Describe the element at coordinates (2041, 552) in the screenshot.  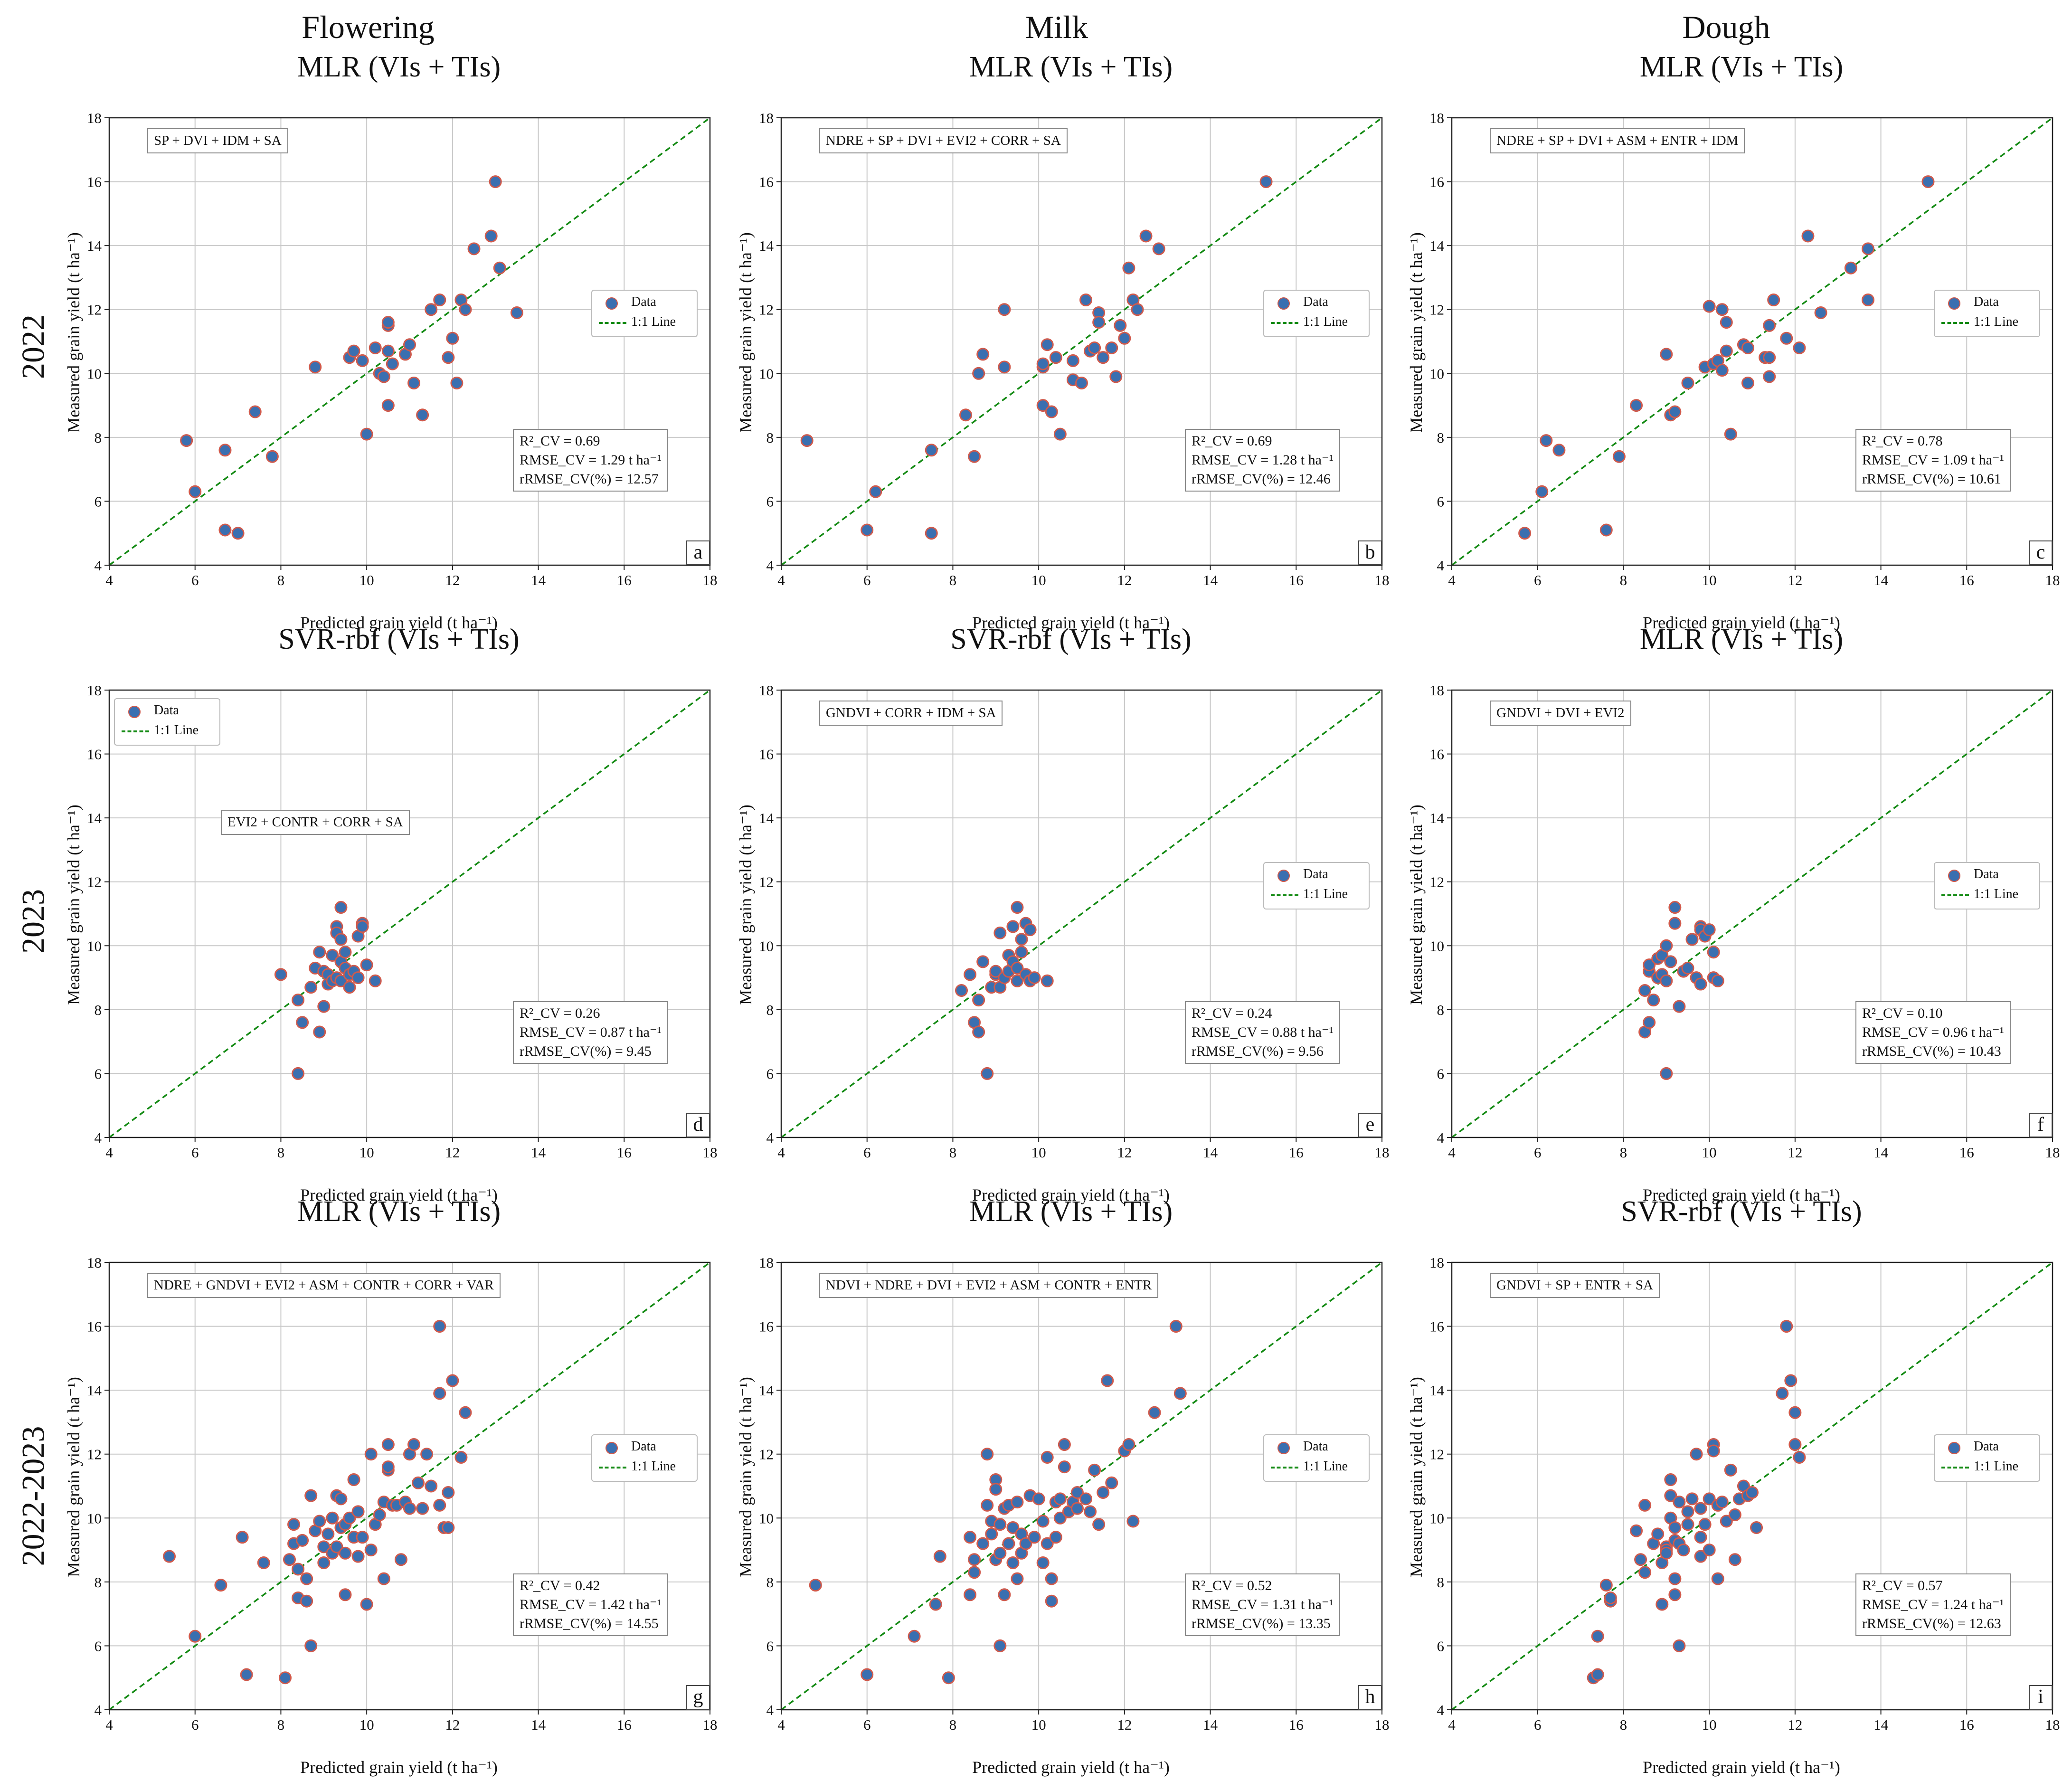
I see `panel-letter: c` at that location.